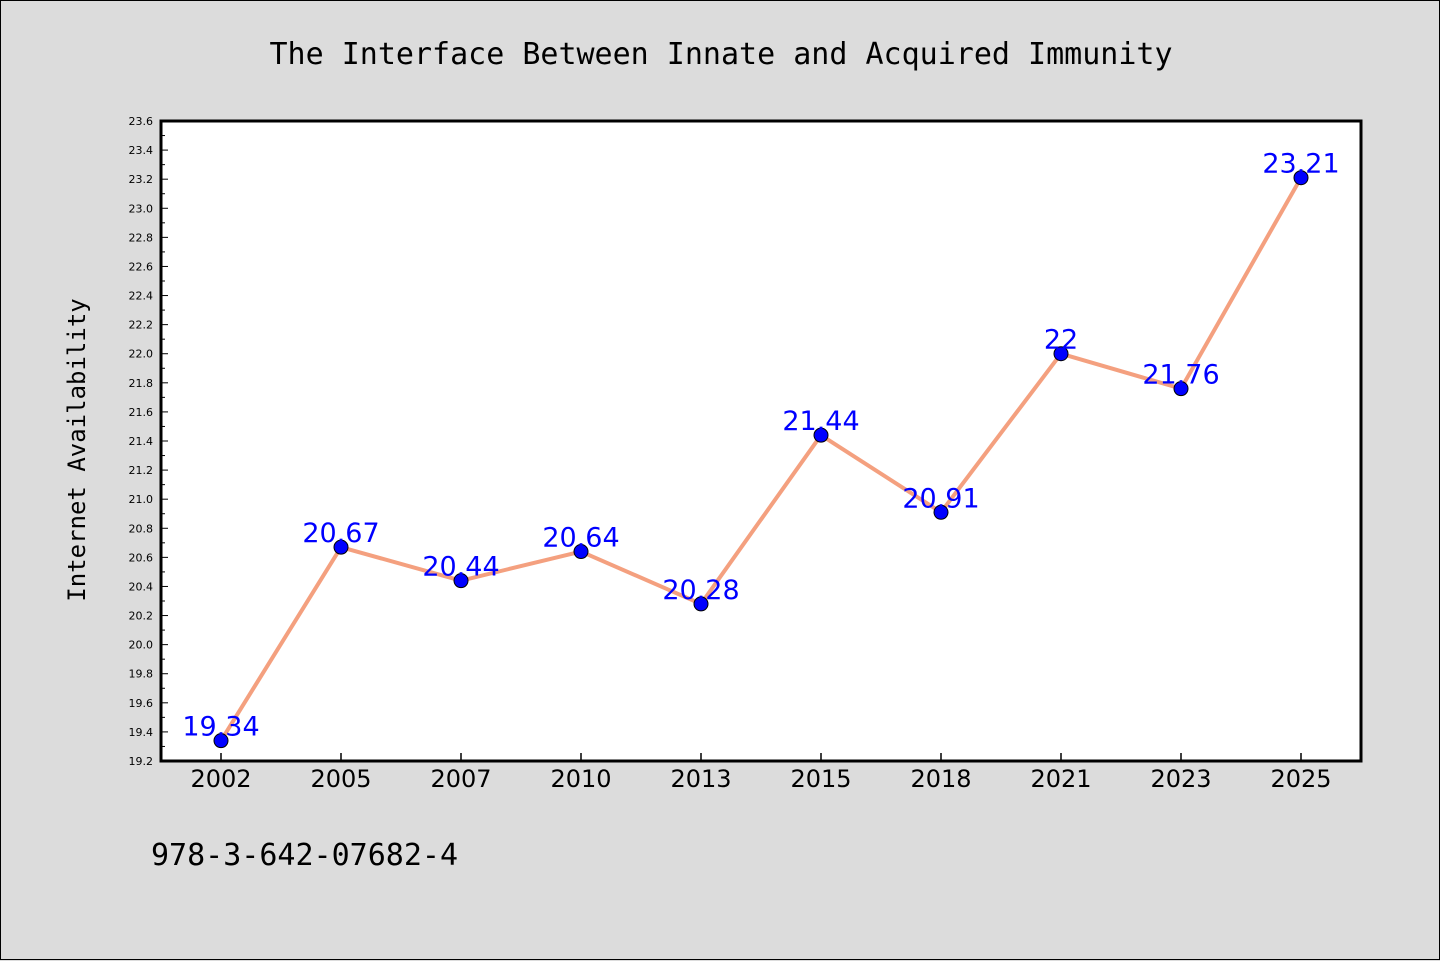 The height and width of the screenshot is (961, 1440). What do you see at coordinates (141, 121) in the screenshot?
I see `y-tick-label: 23.6` at bounding box center [141, 121].